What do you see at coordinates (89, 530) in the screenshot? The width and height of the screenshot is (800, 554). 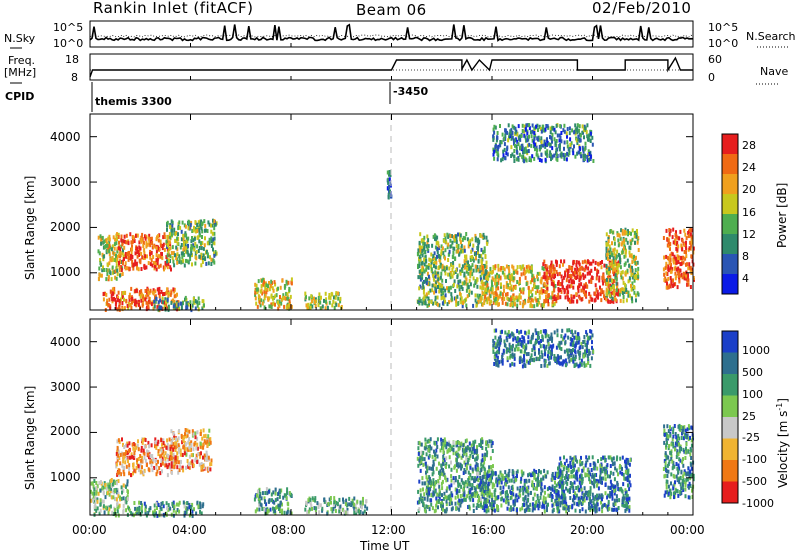 I see `xtick-0: 00:00` at bounding box center [89, 530].